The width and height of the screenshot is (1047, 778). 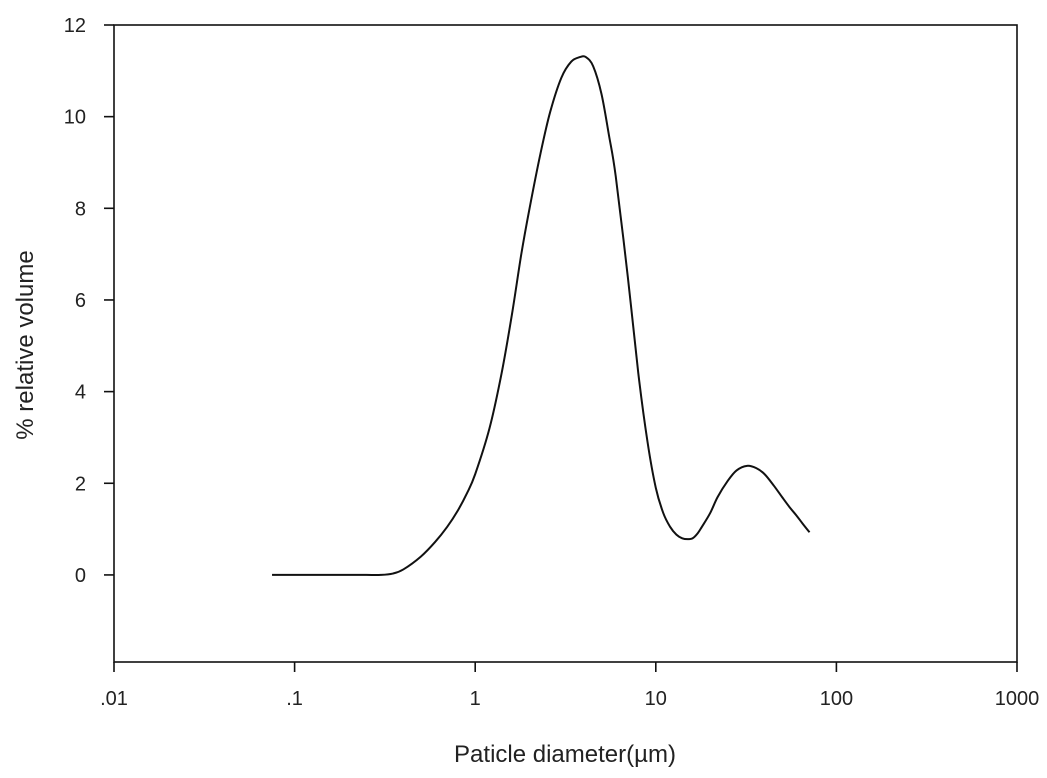 What do you see at coordinates (80, 576) in the screenshot?
I see `y-tick-label: 0` at bounding box center [80, 576].